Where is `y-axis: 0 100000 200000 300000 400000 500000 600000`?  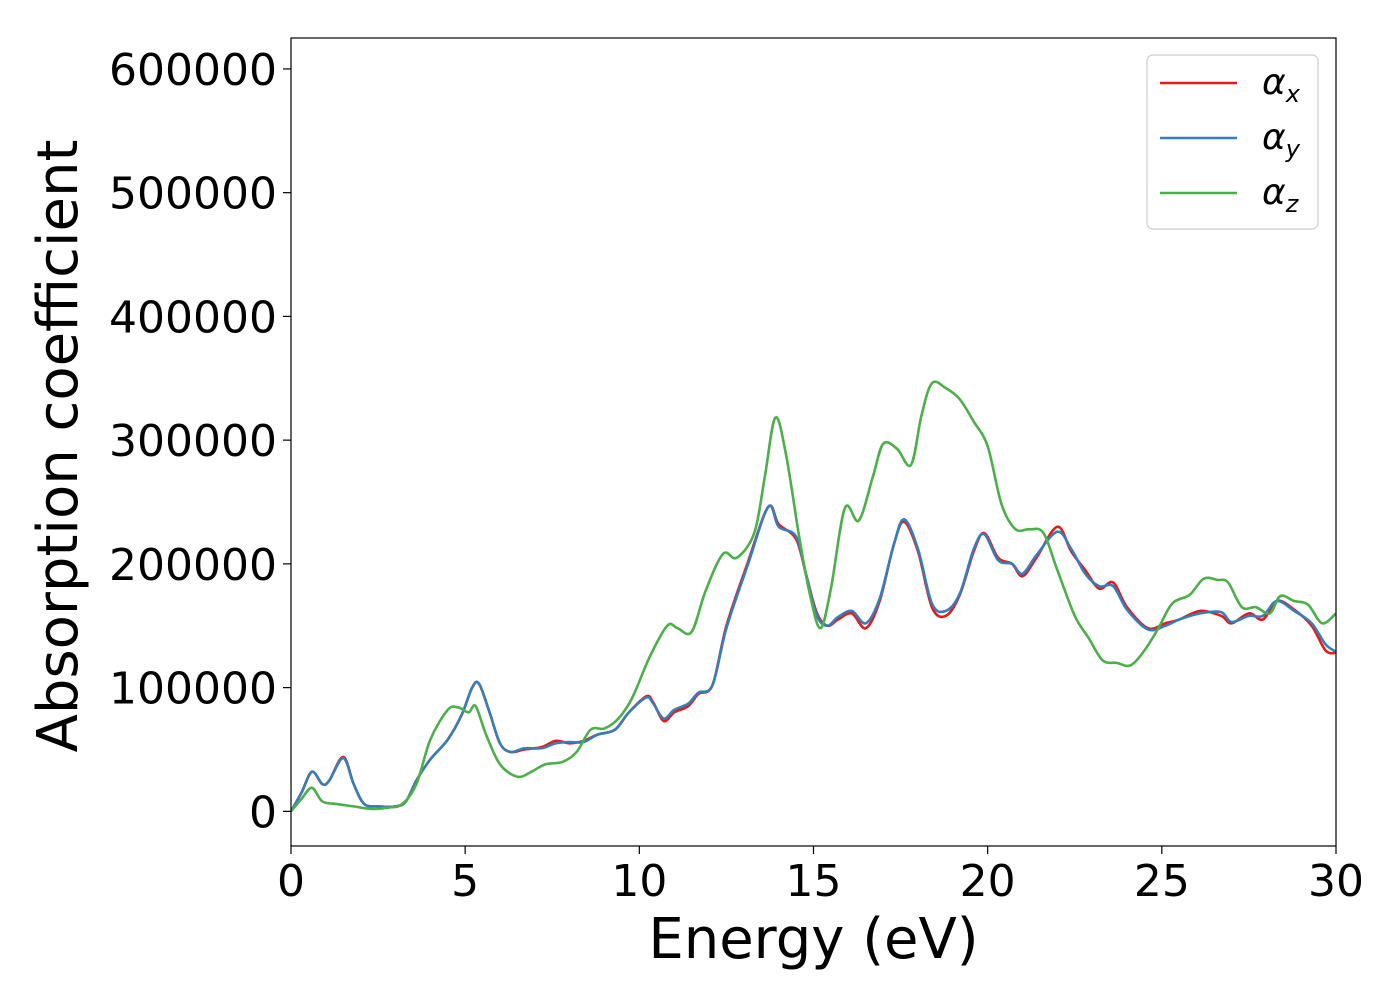
y-axis: 0 100000 200000 300000 400000 500000 600000 is located at coordinates (200, 441).